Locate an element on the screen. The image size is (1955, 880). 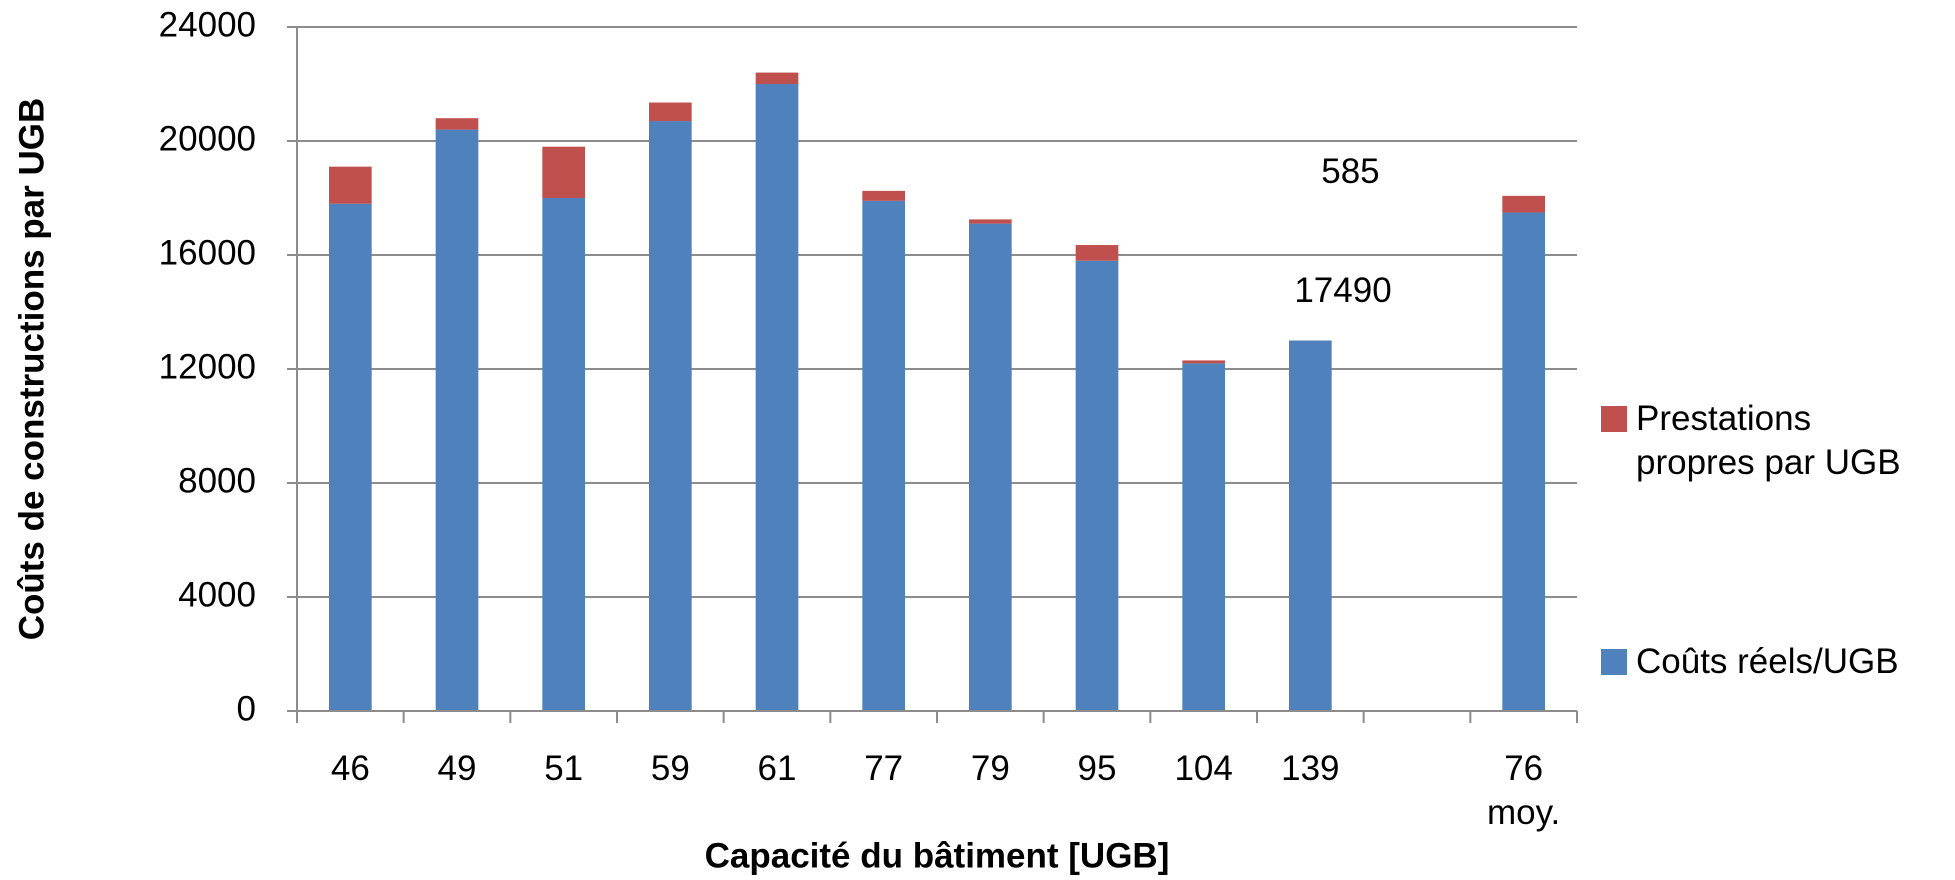
y-tick-label: 16000 is located at coordinates (207, 252).